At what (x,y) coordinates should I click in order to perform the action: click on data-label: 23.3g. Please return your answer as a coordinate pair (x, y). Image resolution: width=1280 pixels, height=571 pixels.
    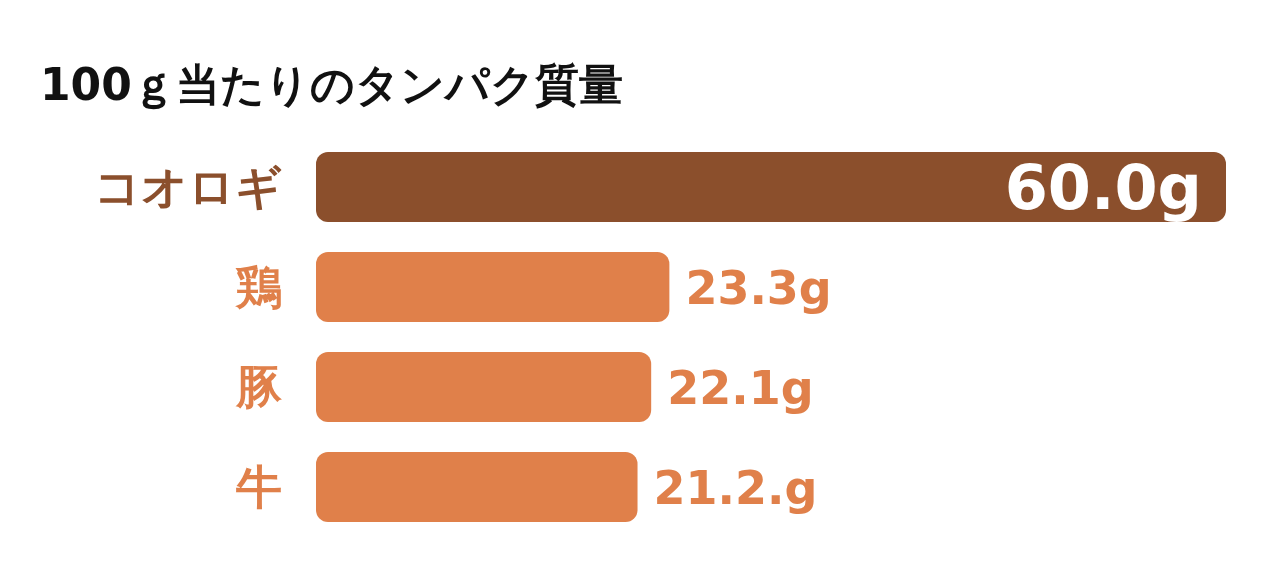
    Looking at the image, I should click on (758, 288).